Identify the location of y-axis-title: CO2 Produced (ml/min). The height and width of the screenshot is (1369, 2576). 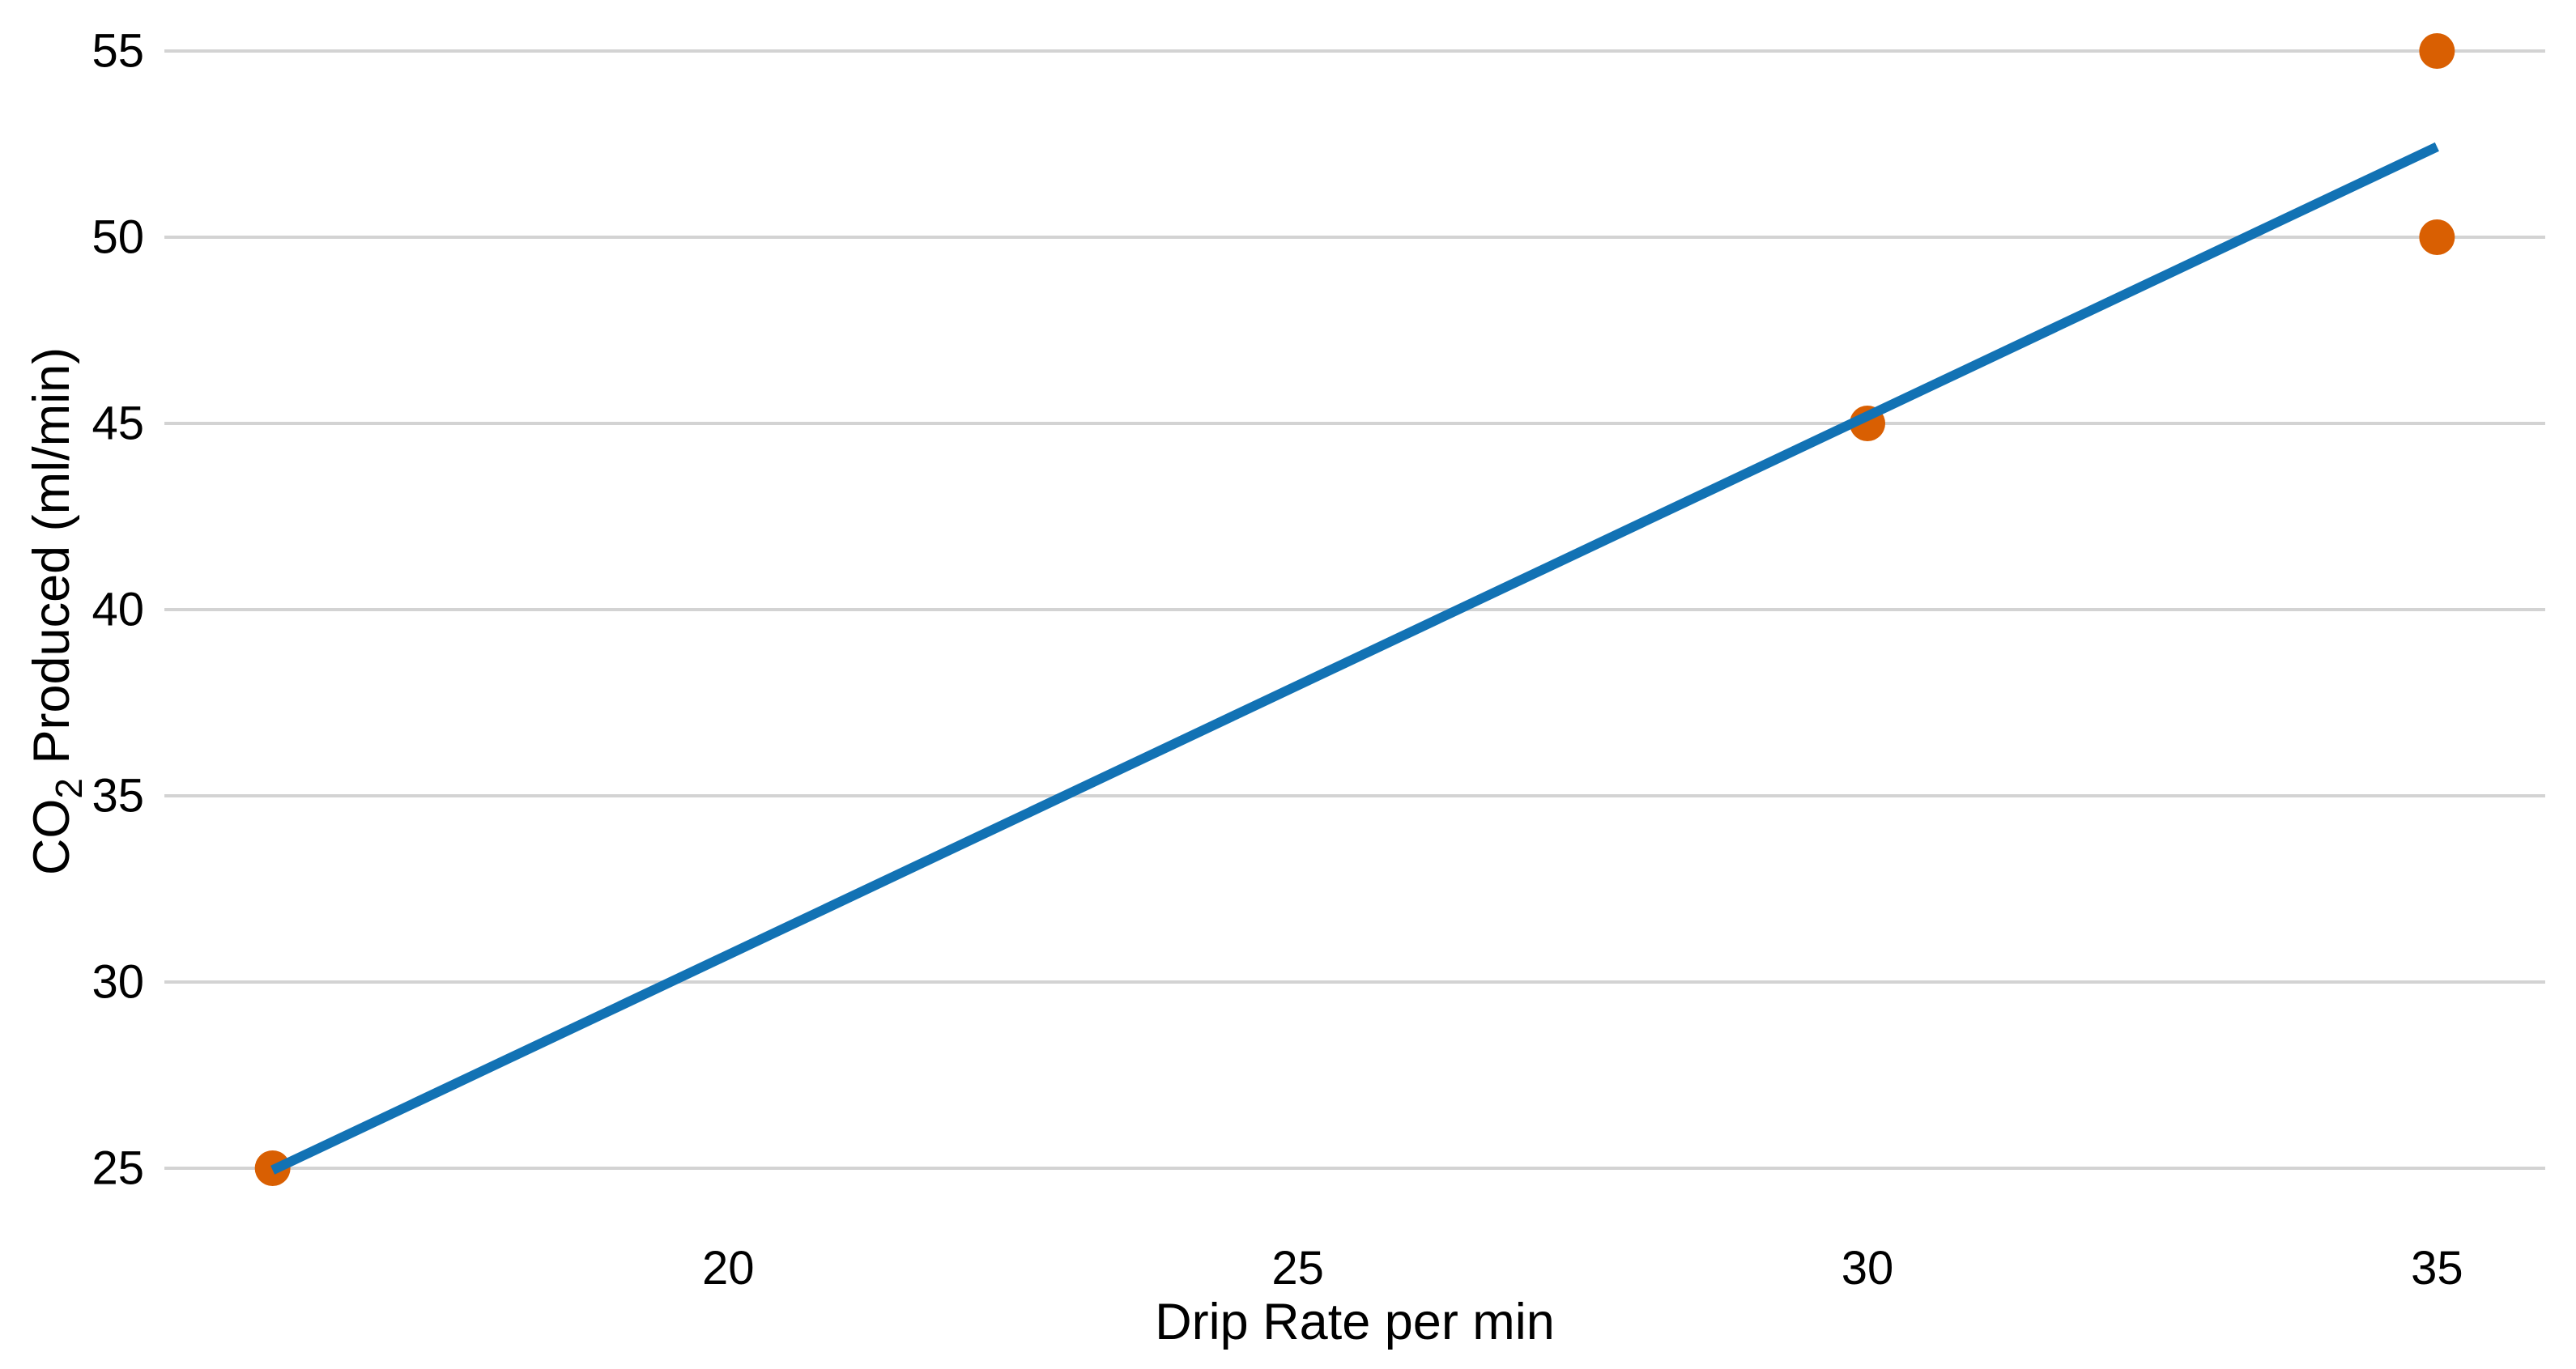
(56, 611).